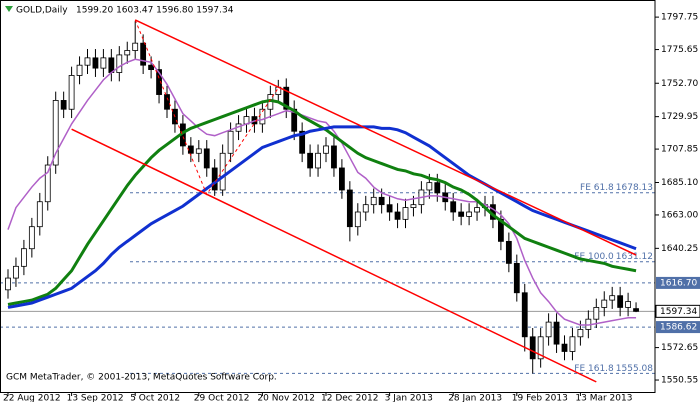  What do you see at coordinates (679, 183) in the screenshot?
I see `y-tick-label: 1685.10` at bounding box center [679, 183].